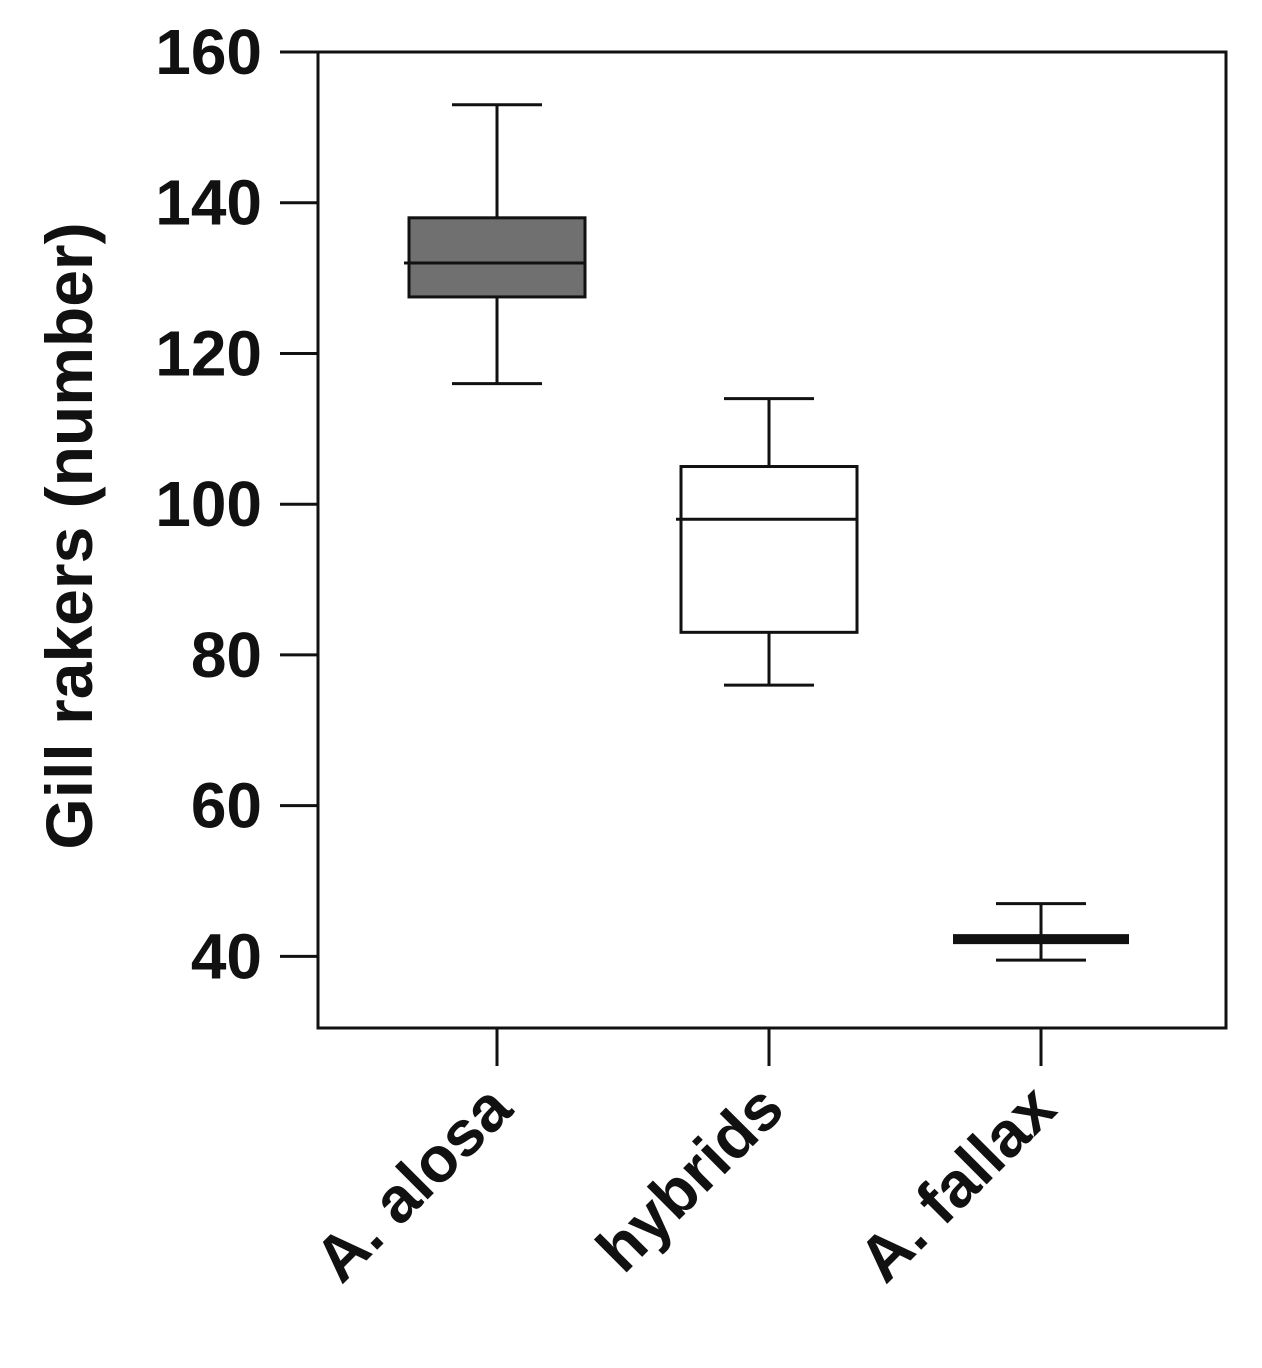 This screenshot has width=1262, height=1368. Describe the element at coordinates (226, 956) in the screenshot. I see `y-tick-label-40: 40` at that location.